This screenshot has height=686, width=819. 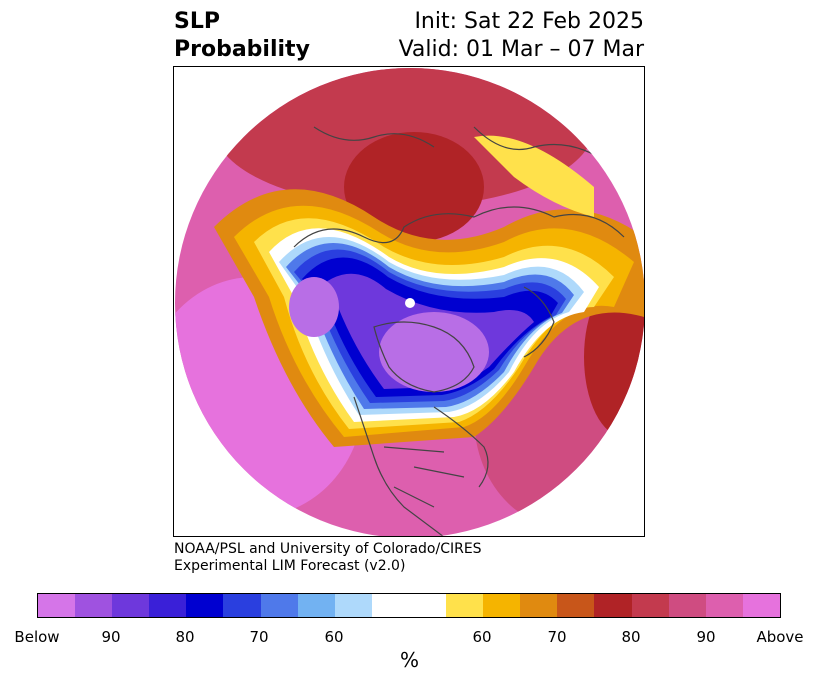 I want to click on field-eurasia-yellow, so click(x=534, y=176).